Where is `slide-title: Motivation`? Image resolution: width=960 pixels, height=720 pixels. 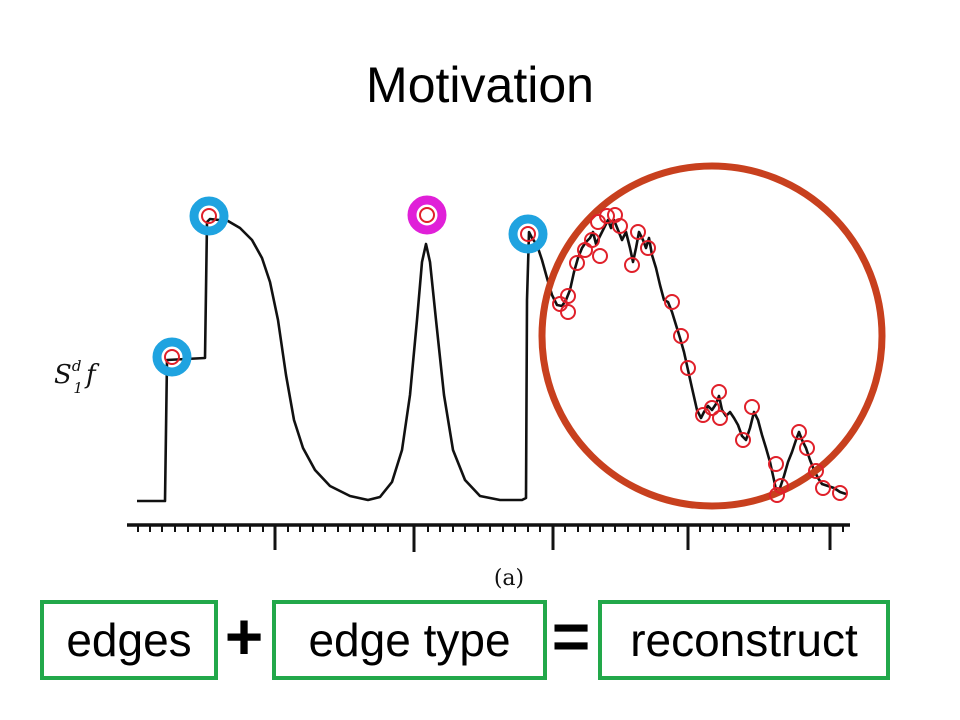
slide-title: Motivation is located at coordinates (480, 85).